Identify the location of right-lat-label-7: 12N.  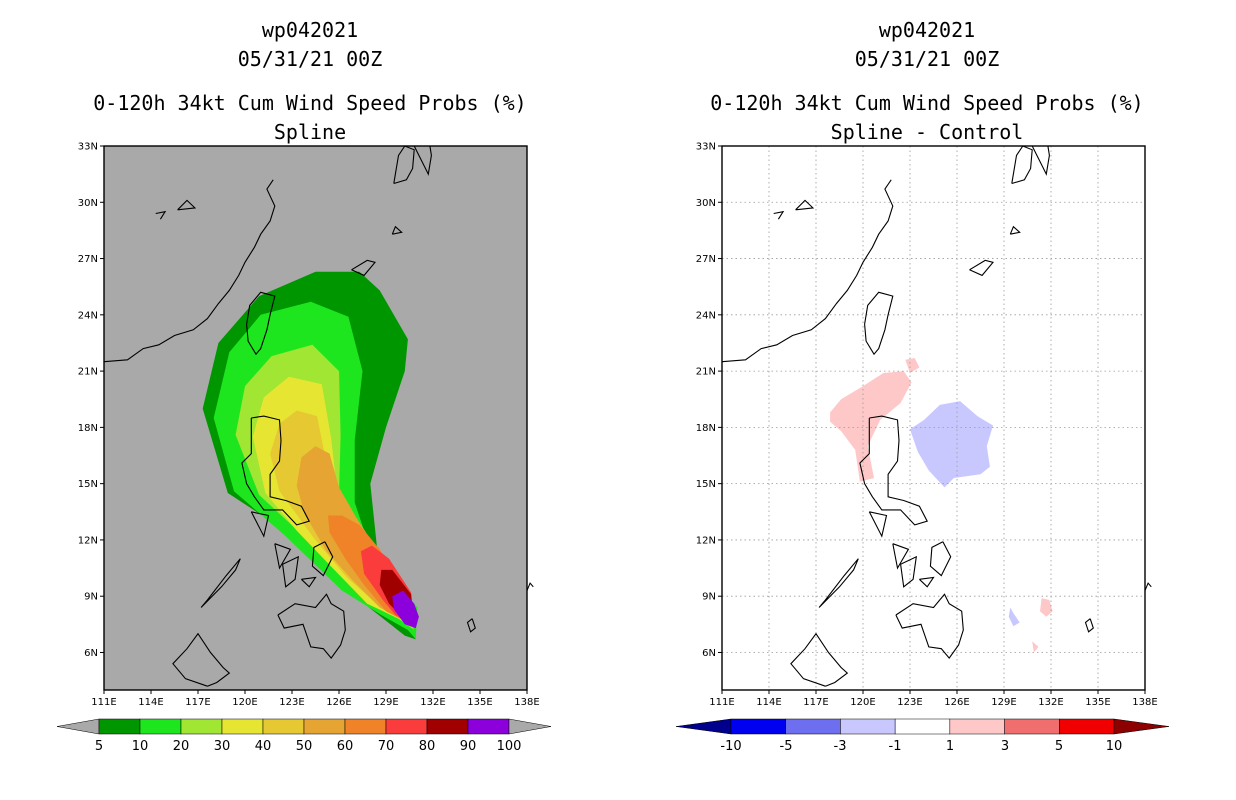
(706, 540).